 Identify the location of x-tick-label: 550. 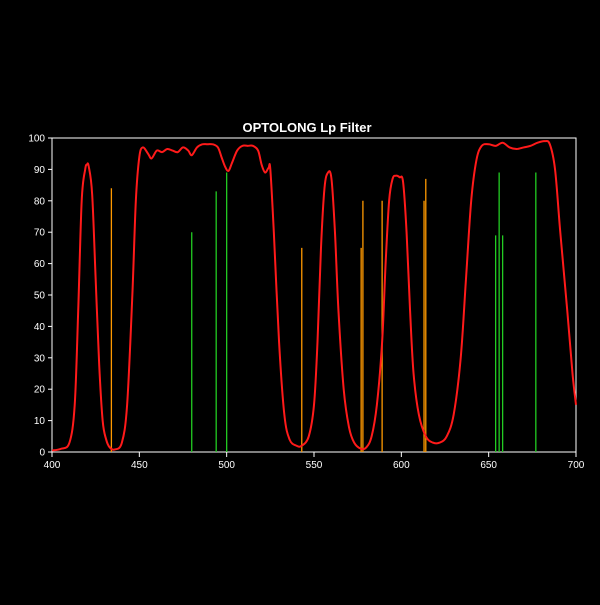
(314, 465).